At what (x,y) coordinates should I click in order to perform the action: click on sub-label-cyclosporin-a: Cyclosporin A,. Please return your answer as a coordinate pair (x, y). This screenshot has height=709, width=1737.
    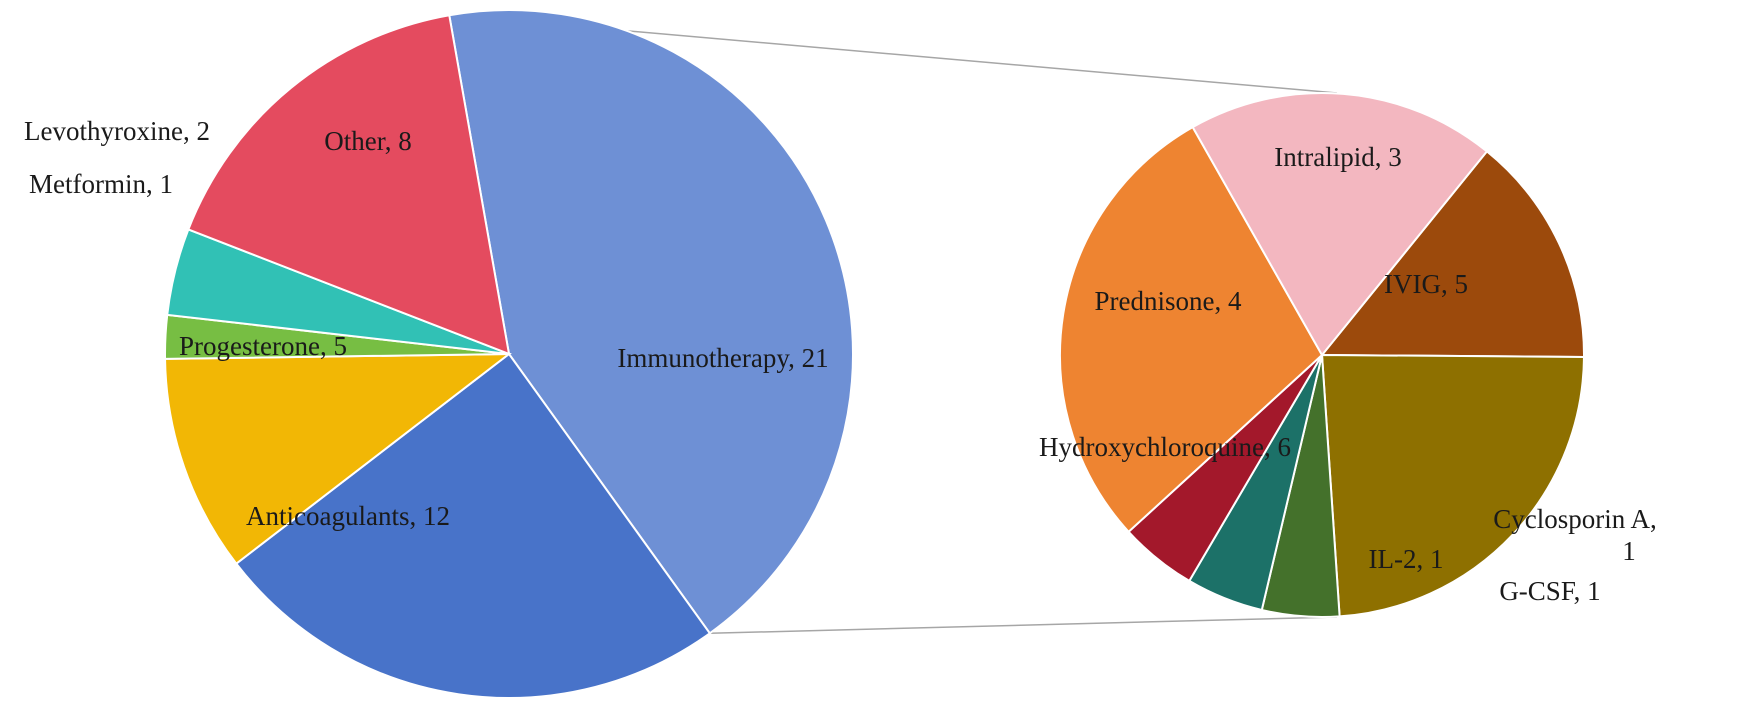
    Looking at the image, I should click on (1575, 519).